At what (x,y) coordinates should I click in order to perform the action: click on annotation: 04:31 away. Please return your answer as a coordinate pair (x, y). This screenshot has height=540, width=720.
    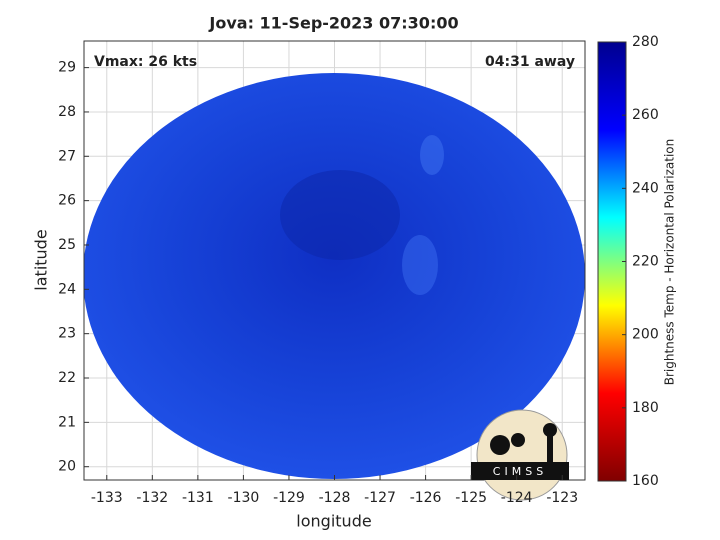
    Looking at the image, I should click on (530, 62).